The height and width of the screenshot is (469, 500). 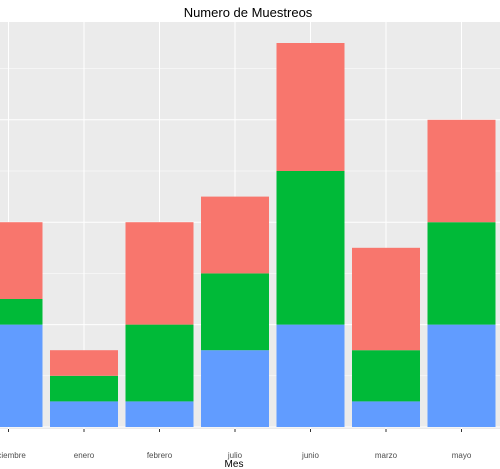 What do you see at coordinates (160, 455) in the screenshot?
I see `x-tick-label-febrero: febrero` at bounding box center [160, 455].